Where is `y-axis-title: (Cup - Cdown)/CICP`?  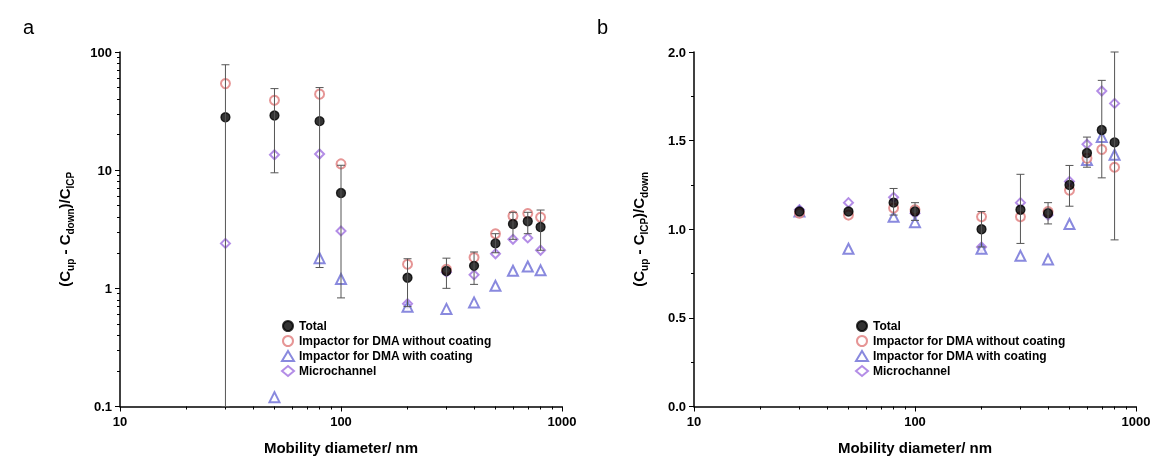 y-axis-title: (Cup - Cdown)/CICP is located at coordinates (65, 229).